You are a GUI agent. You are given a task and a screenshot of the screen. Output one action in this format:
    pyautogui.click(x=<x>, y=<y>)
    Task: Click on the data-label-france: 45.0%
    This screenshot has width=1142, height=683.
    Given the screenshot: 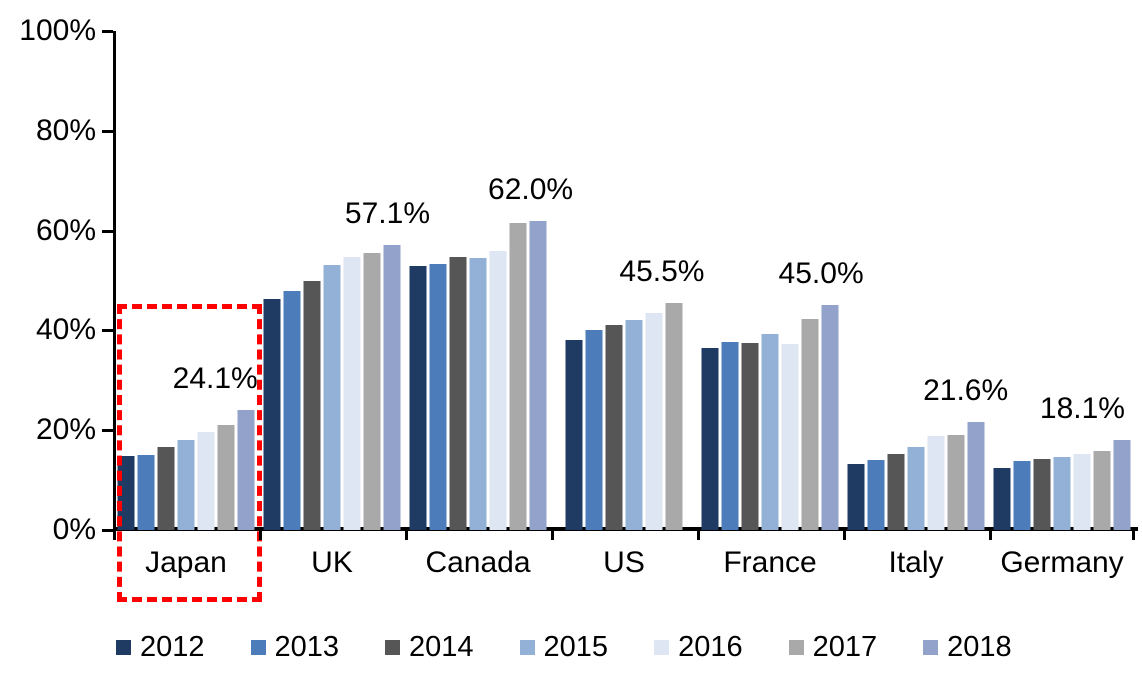 What is the action you would take?
    pyautogui.click(x=821, y=274)
    